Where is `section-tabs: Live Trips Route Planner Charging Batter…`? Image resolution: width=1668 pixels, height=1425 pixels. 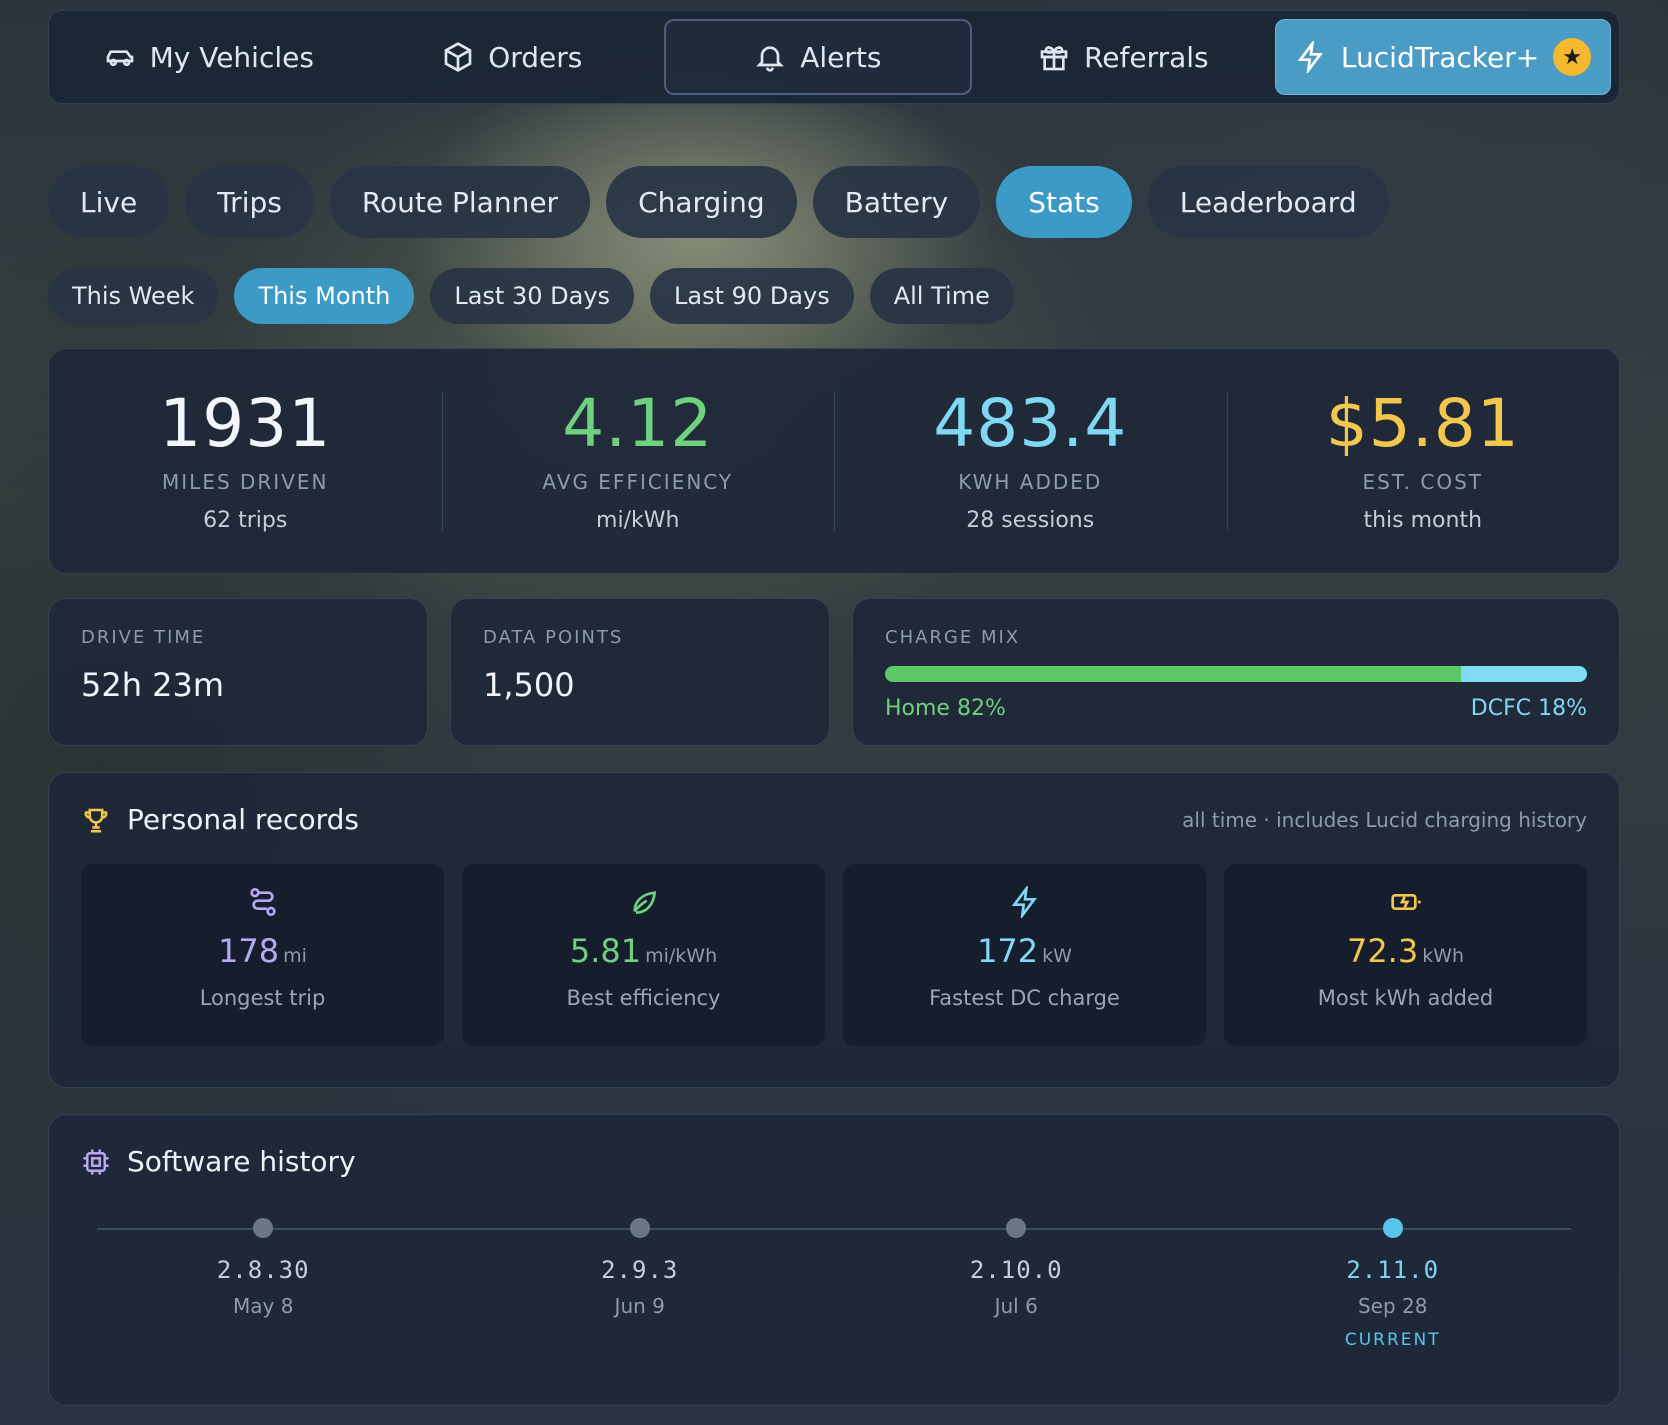 section-tabs: Live Trips Route Planner Charging Batter… is located at coordinates (834, 202).